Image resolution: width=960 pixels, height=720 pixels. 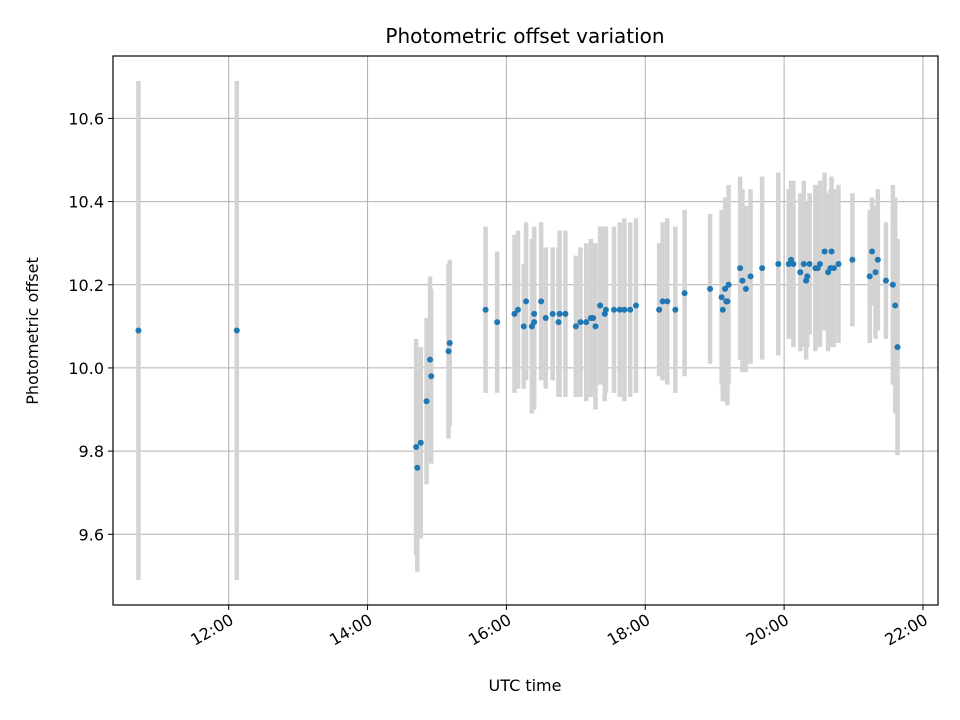 What do you see at coordinates (524, 36) in the screenshot?
I see `chart-title: Photometric offset variation` at bounding box center [524, 36].